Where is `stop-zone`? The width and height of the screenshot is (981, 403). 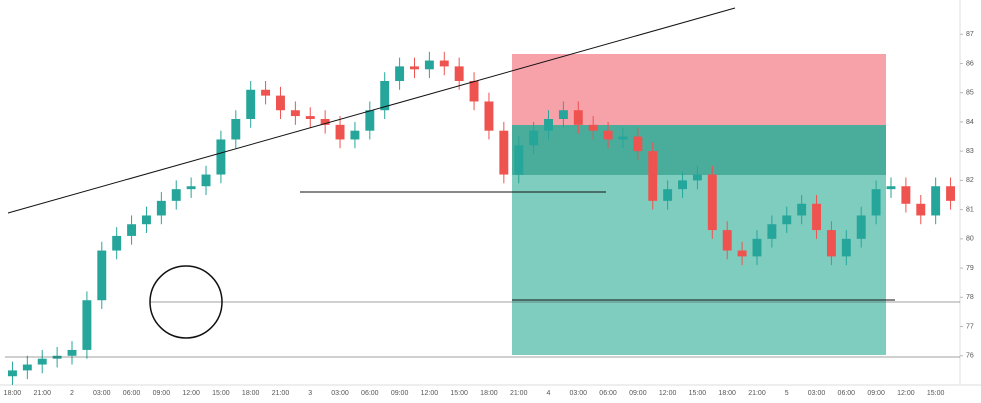 stop-zone is located at coordinates (699, 89).